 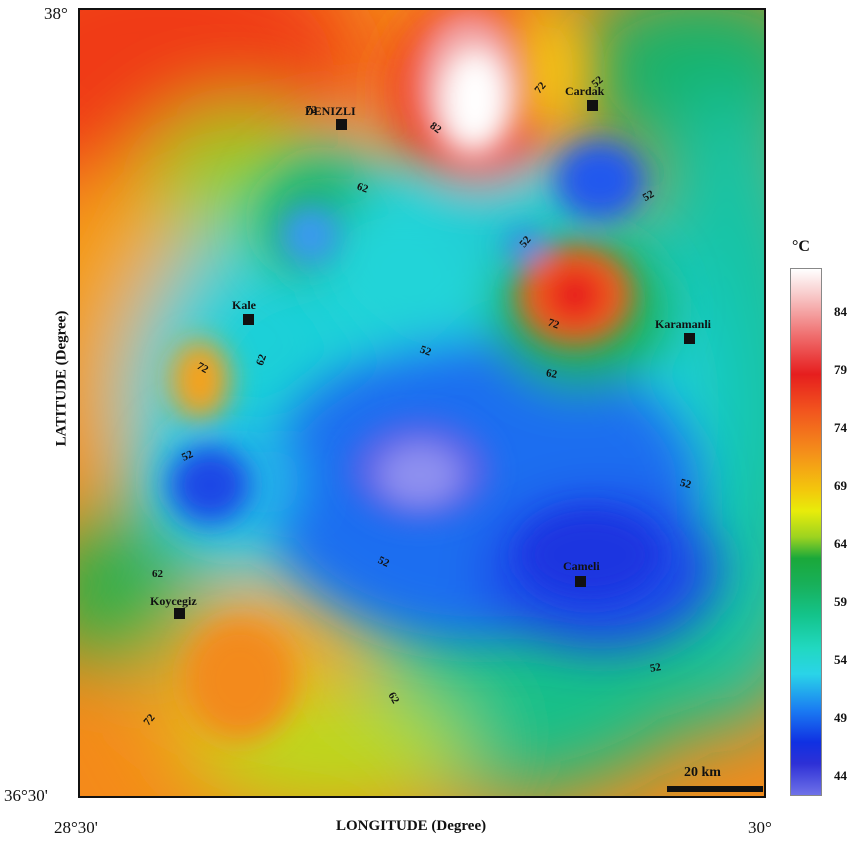 What do you see at coordinates (61, 378) in the screenshot?
I see `latitude-axis-title: LATITUDE (Degree)` at bounding box center [61, 378].